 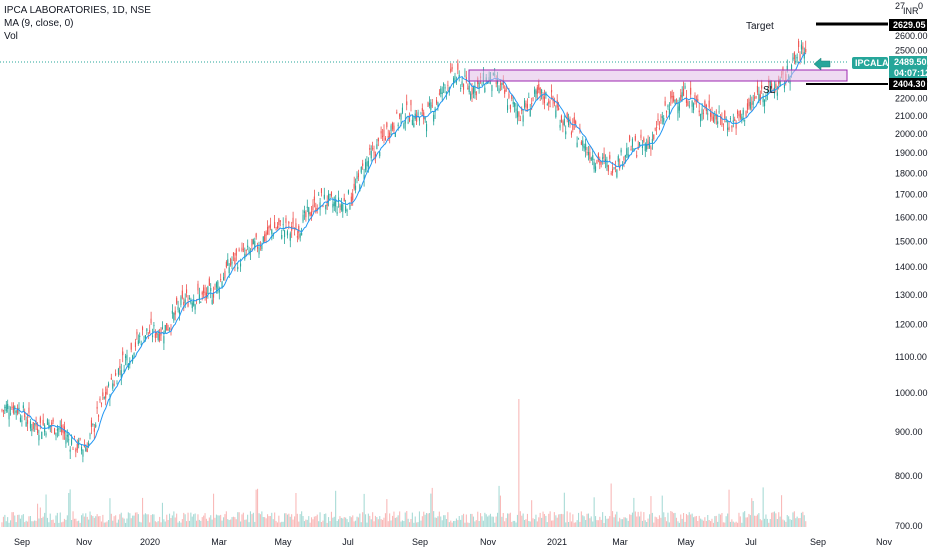 I want to click on time-axis-label: 2021, so click(x=557, y=542).